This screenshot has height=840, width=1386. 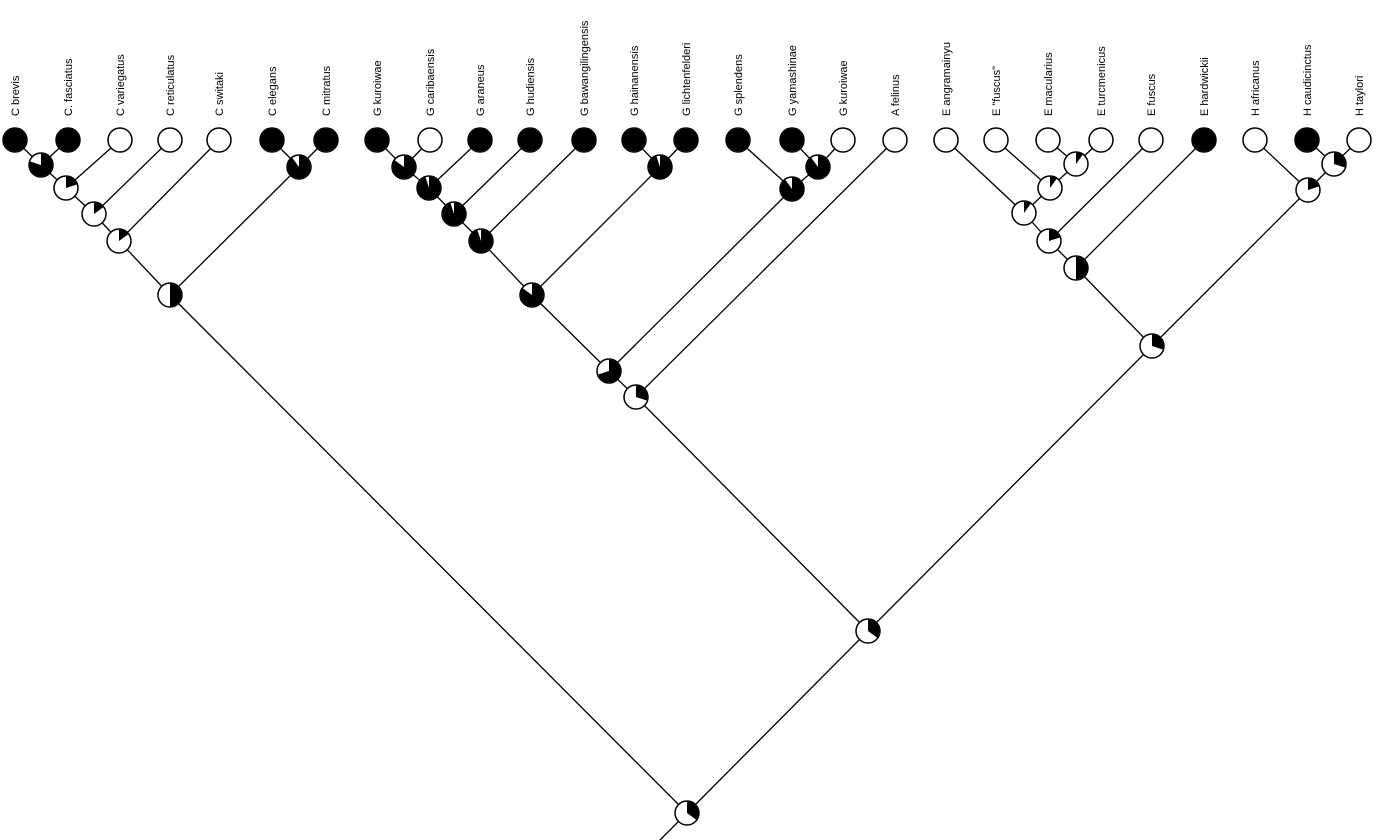 I want to click on tip-label: H africanus, so click(x=1256, y=88).